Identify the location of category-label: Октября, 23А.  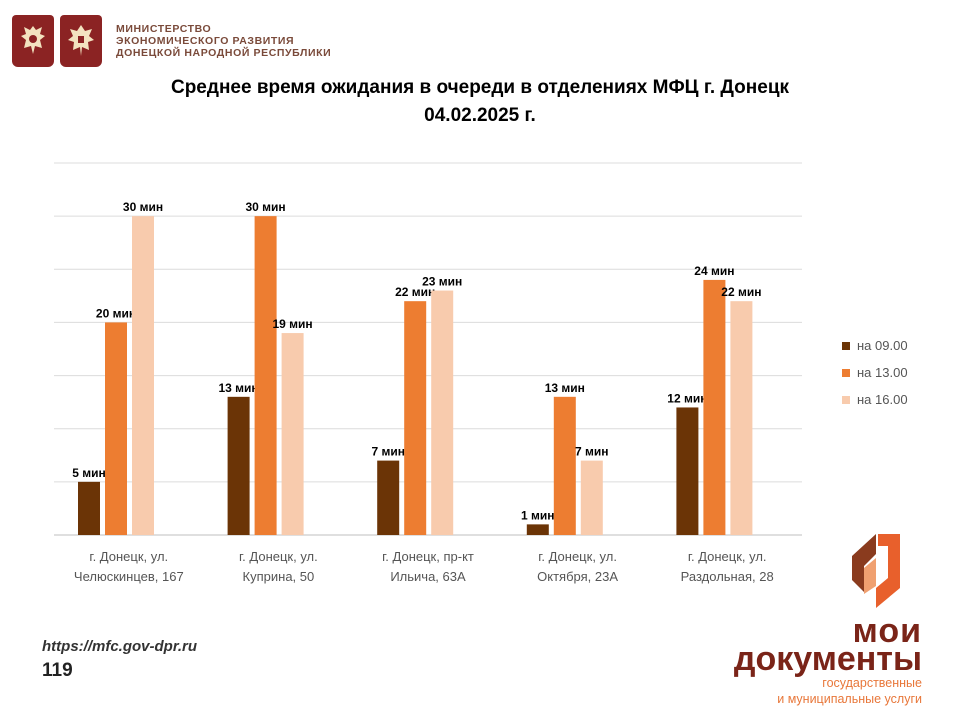
(577, 576).